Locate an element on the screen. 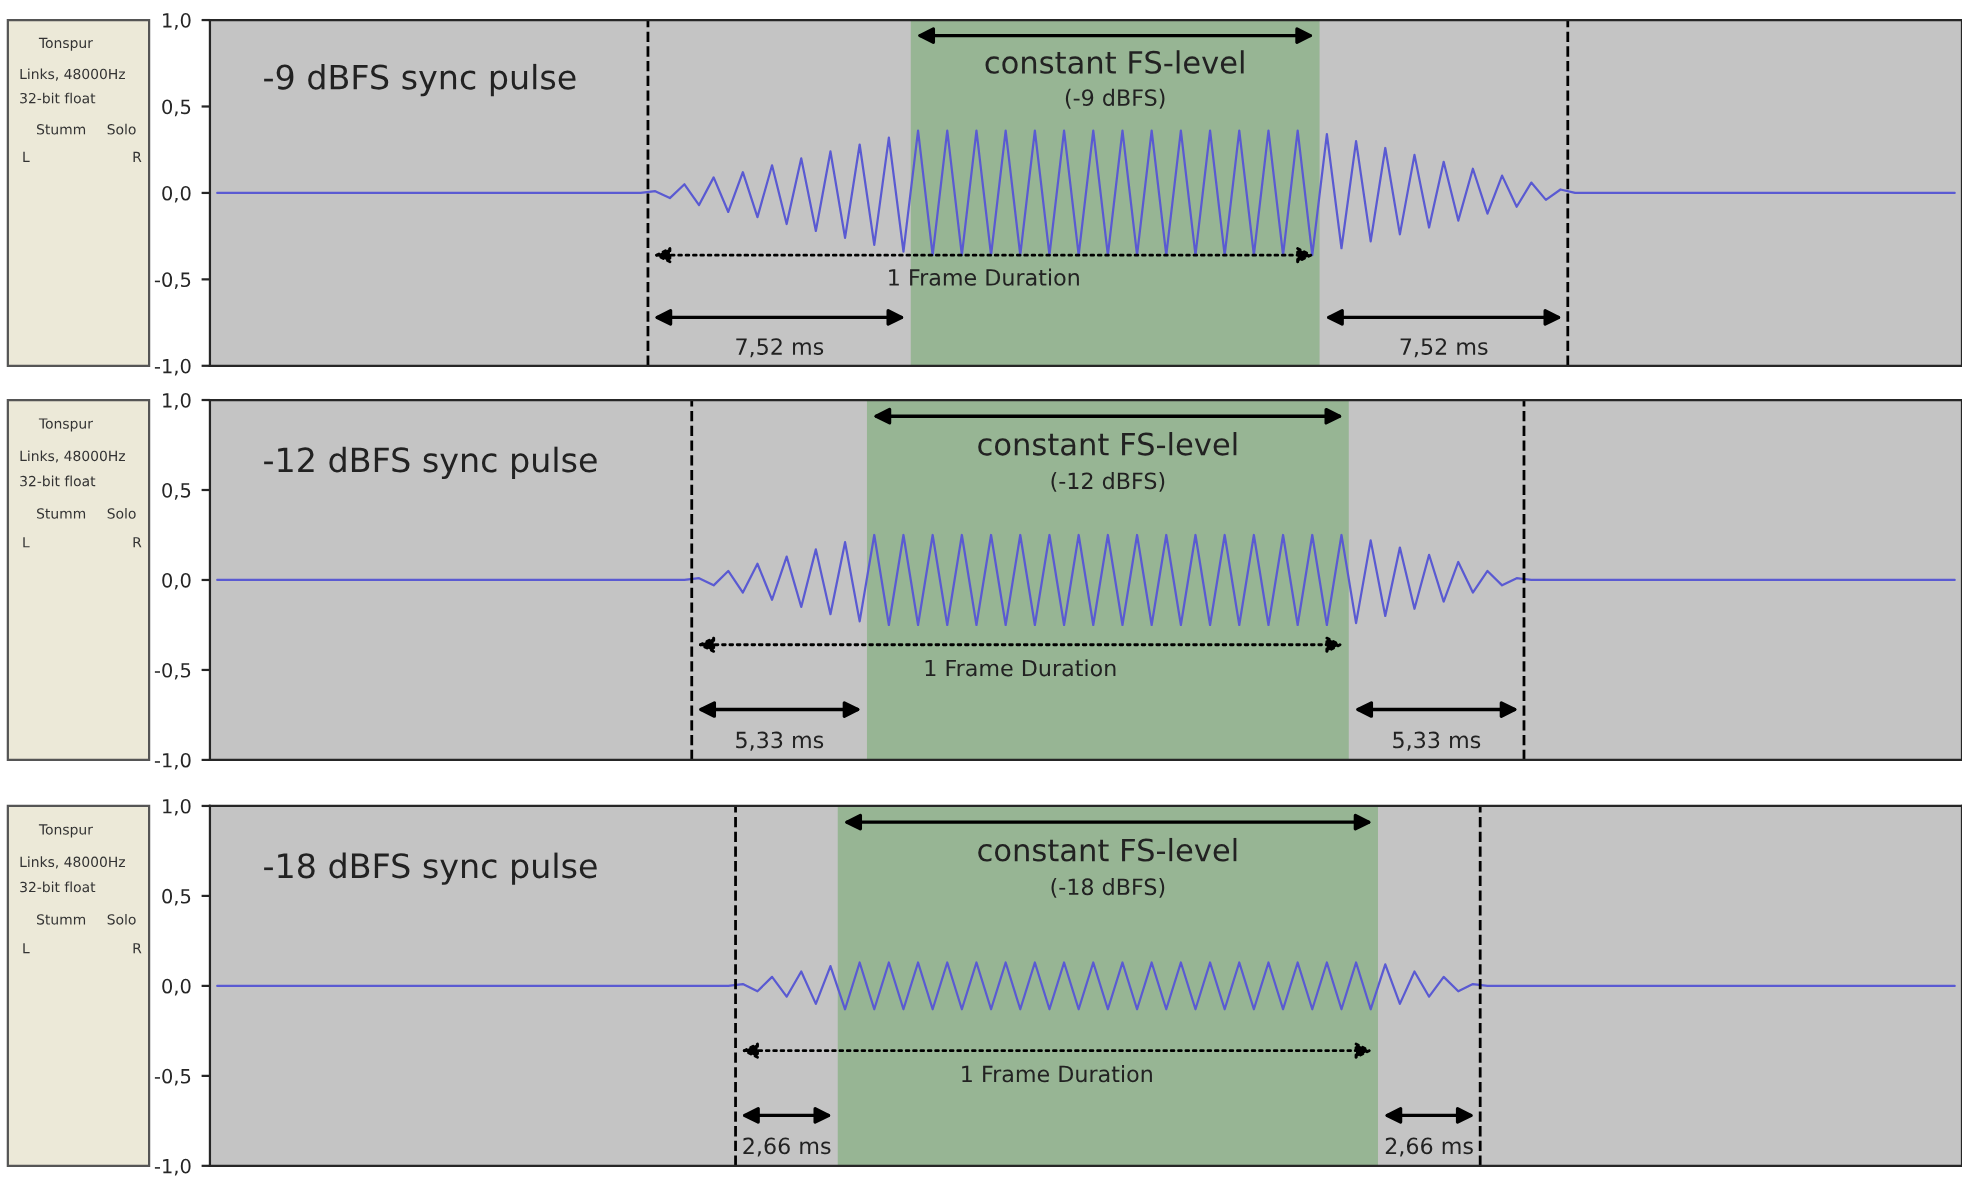 The height and width of the screenshot is (1180, 1962). text: -18 dBFS sync pulse is located at coordinates (430, 868).